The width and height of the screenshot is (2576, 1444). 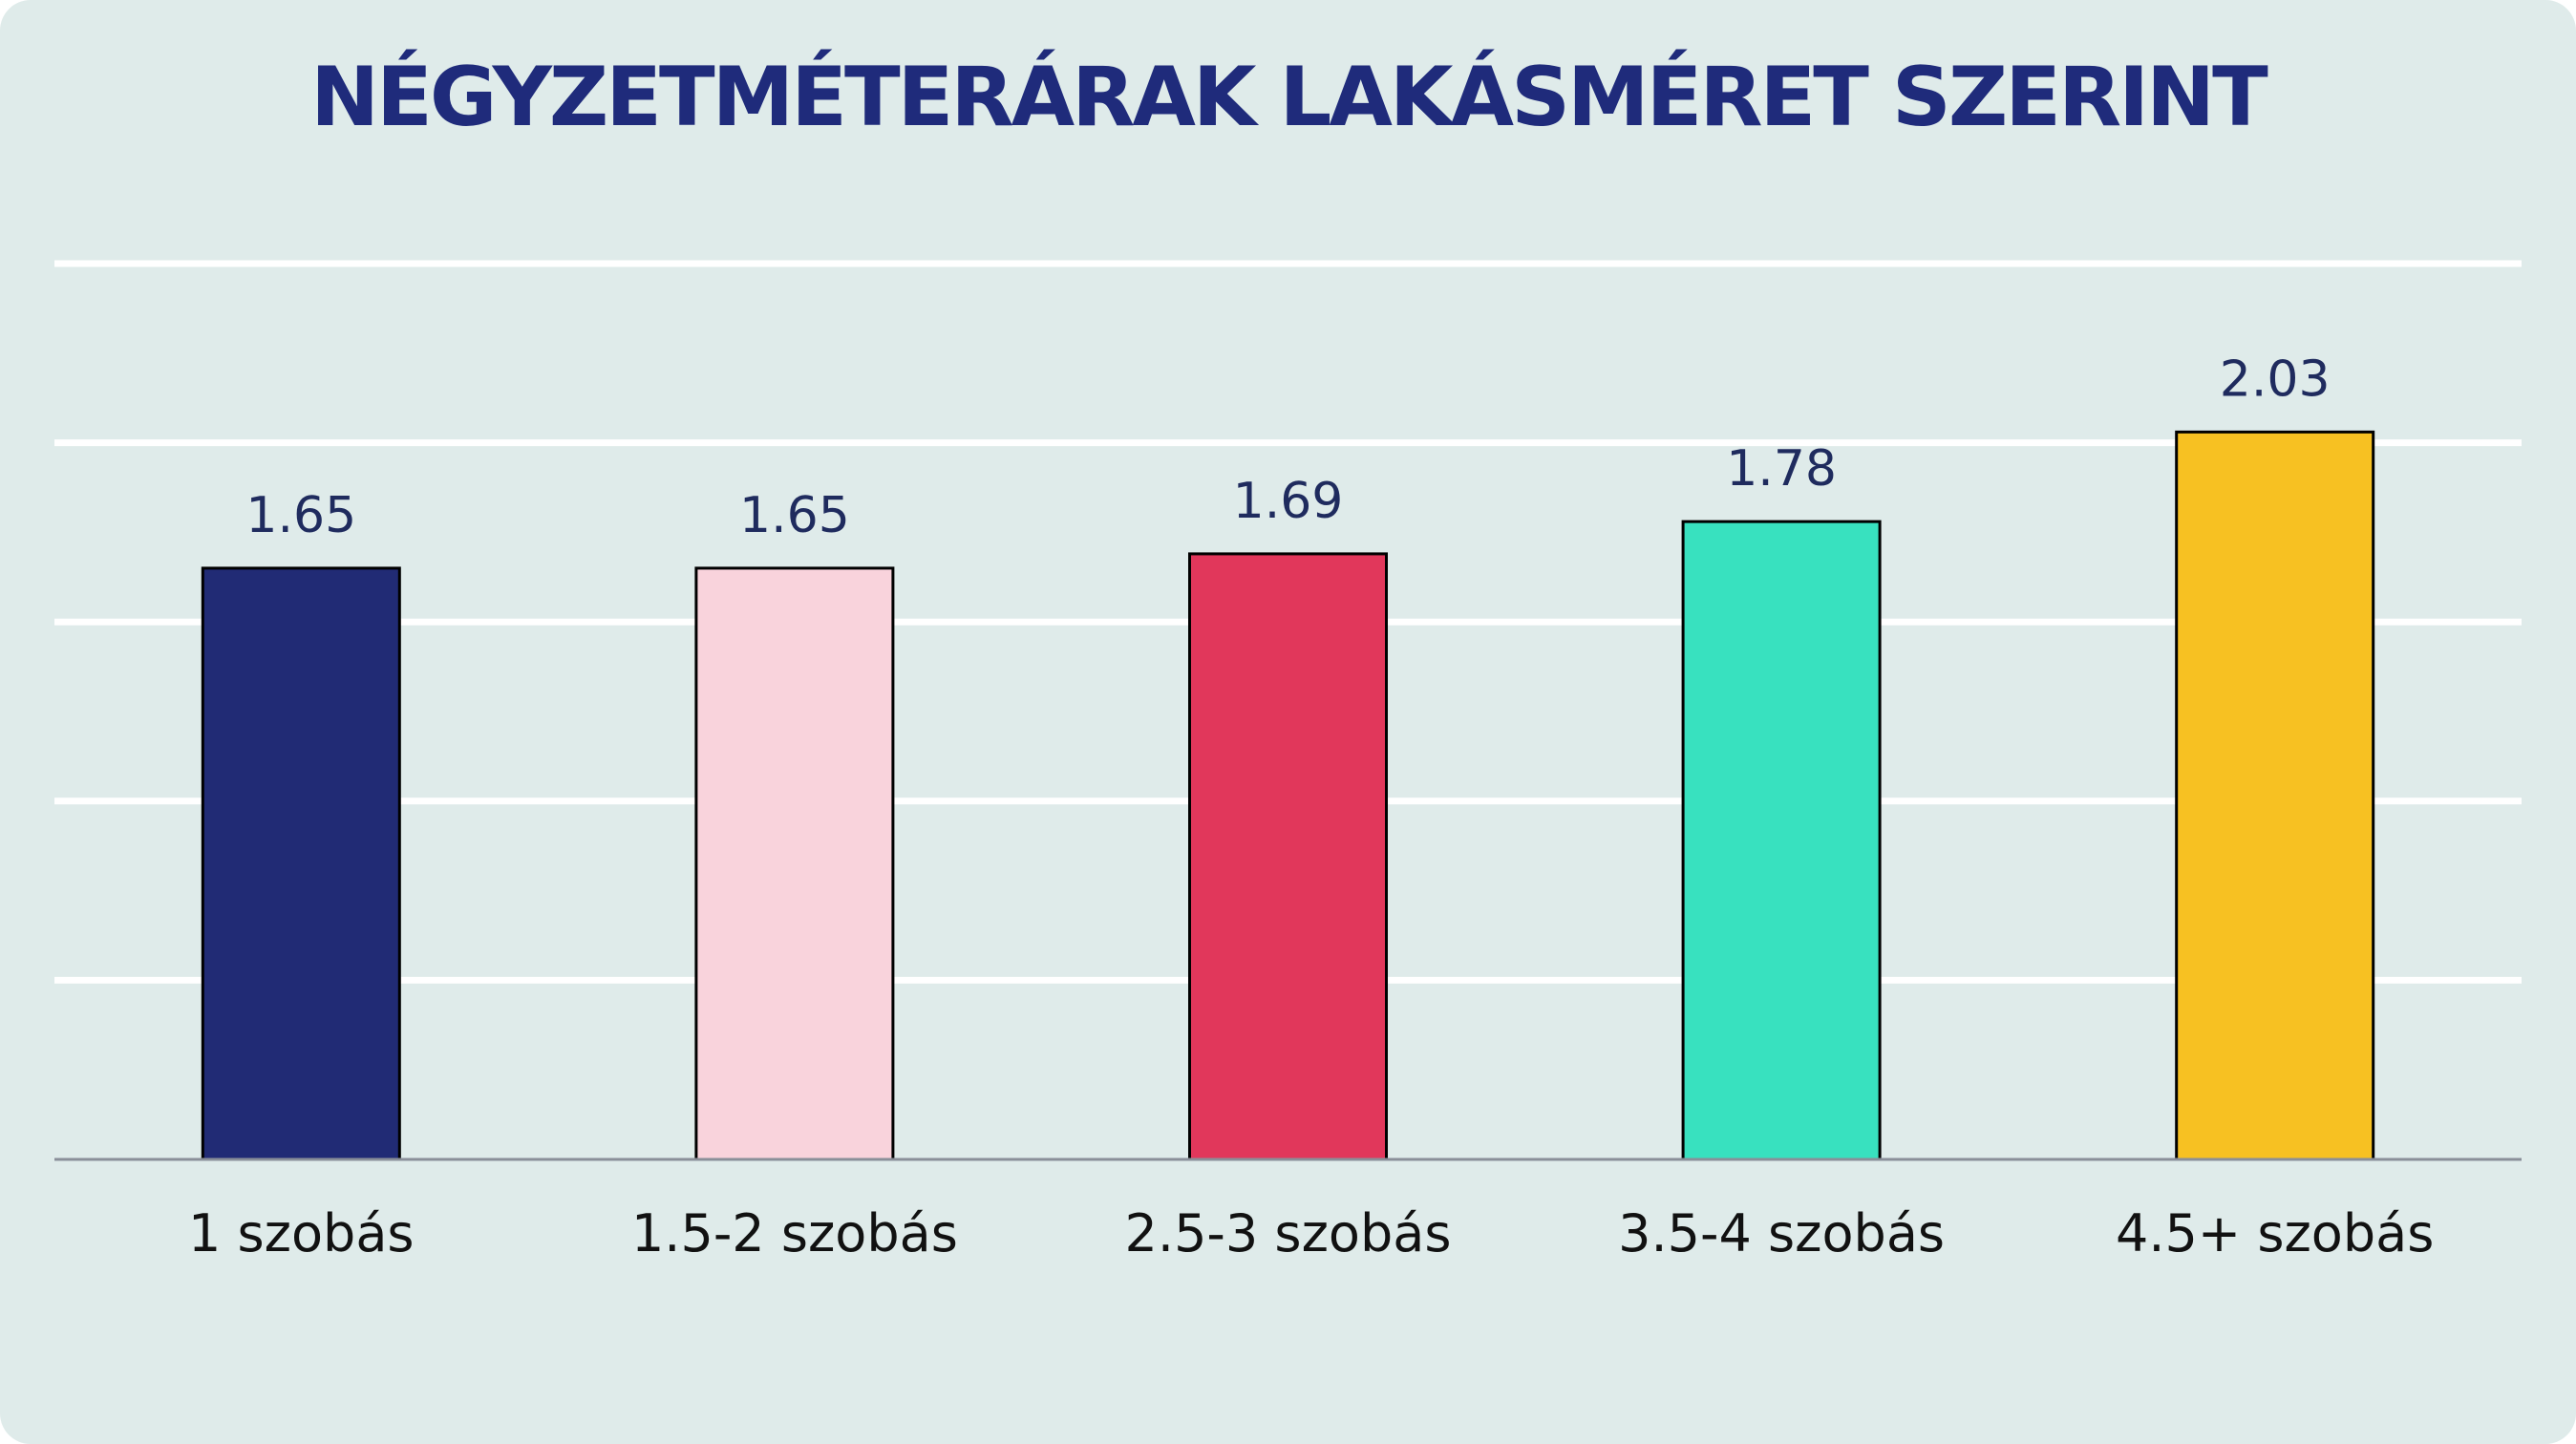 I want to click on data-label: 1.69, so click(x=1288, y=502).